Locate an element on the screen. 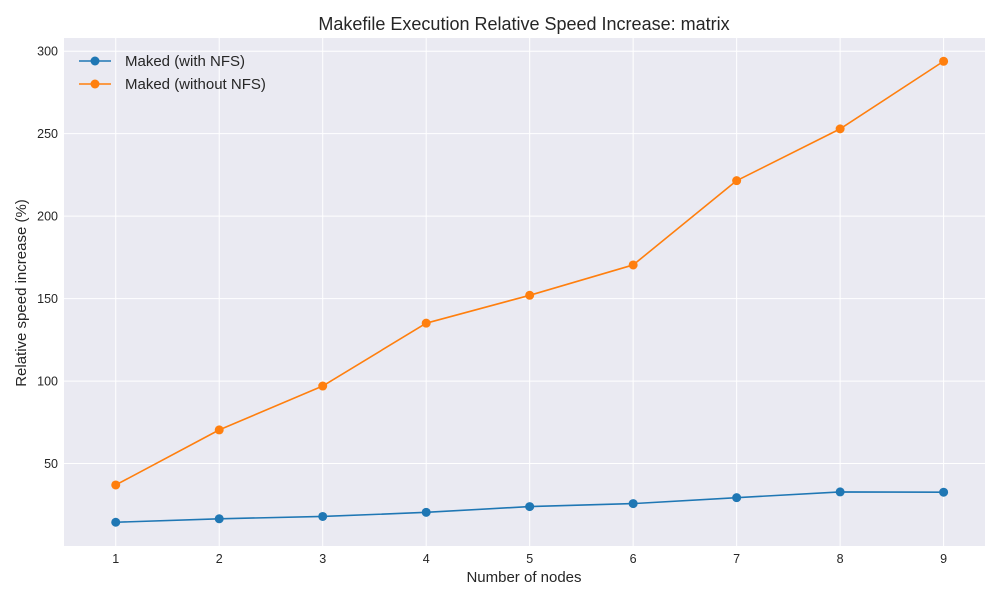  legend-entry: Maked (with NFS) is located at coordinates (162, 61).